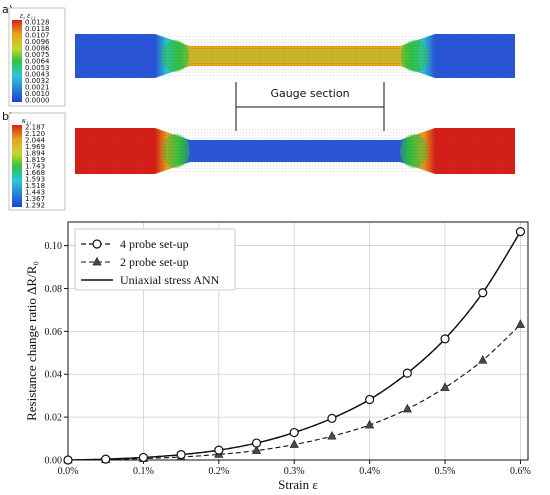  Describe the element at coordinates (37, 101) in the screenshot. I see `colorbar-a-label: 0.0000` at that location.